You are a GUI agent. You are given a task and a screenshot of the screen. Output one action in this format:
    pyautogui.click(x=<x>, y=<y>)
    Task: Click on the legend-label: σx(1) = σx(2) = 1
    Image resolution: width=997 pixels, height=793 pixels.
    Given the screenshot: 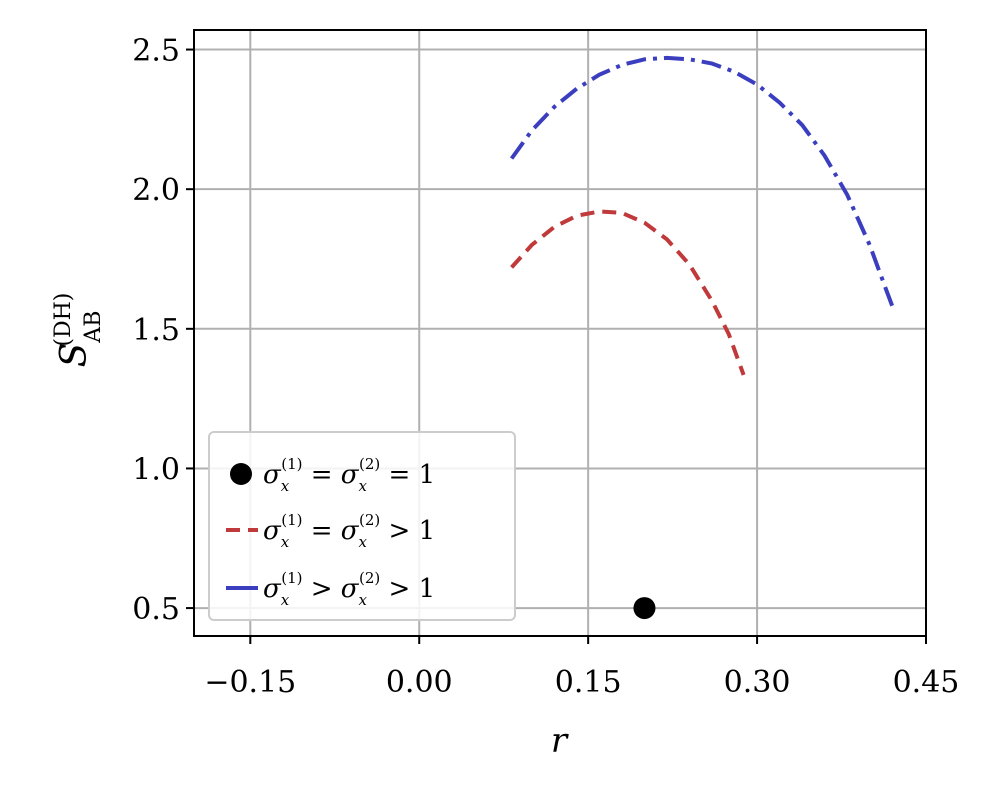 What is the action you would take?
    pyautogui.click(x=349, y=475)
    